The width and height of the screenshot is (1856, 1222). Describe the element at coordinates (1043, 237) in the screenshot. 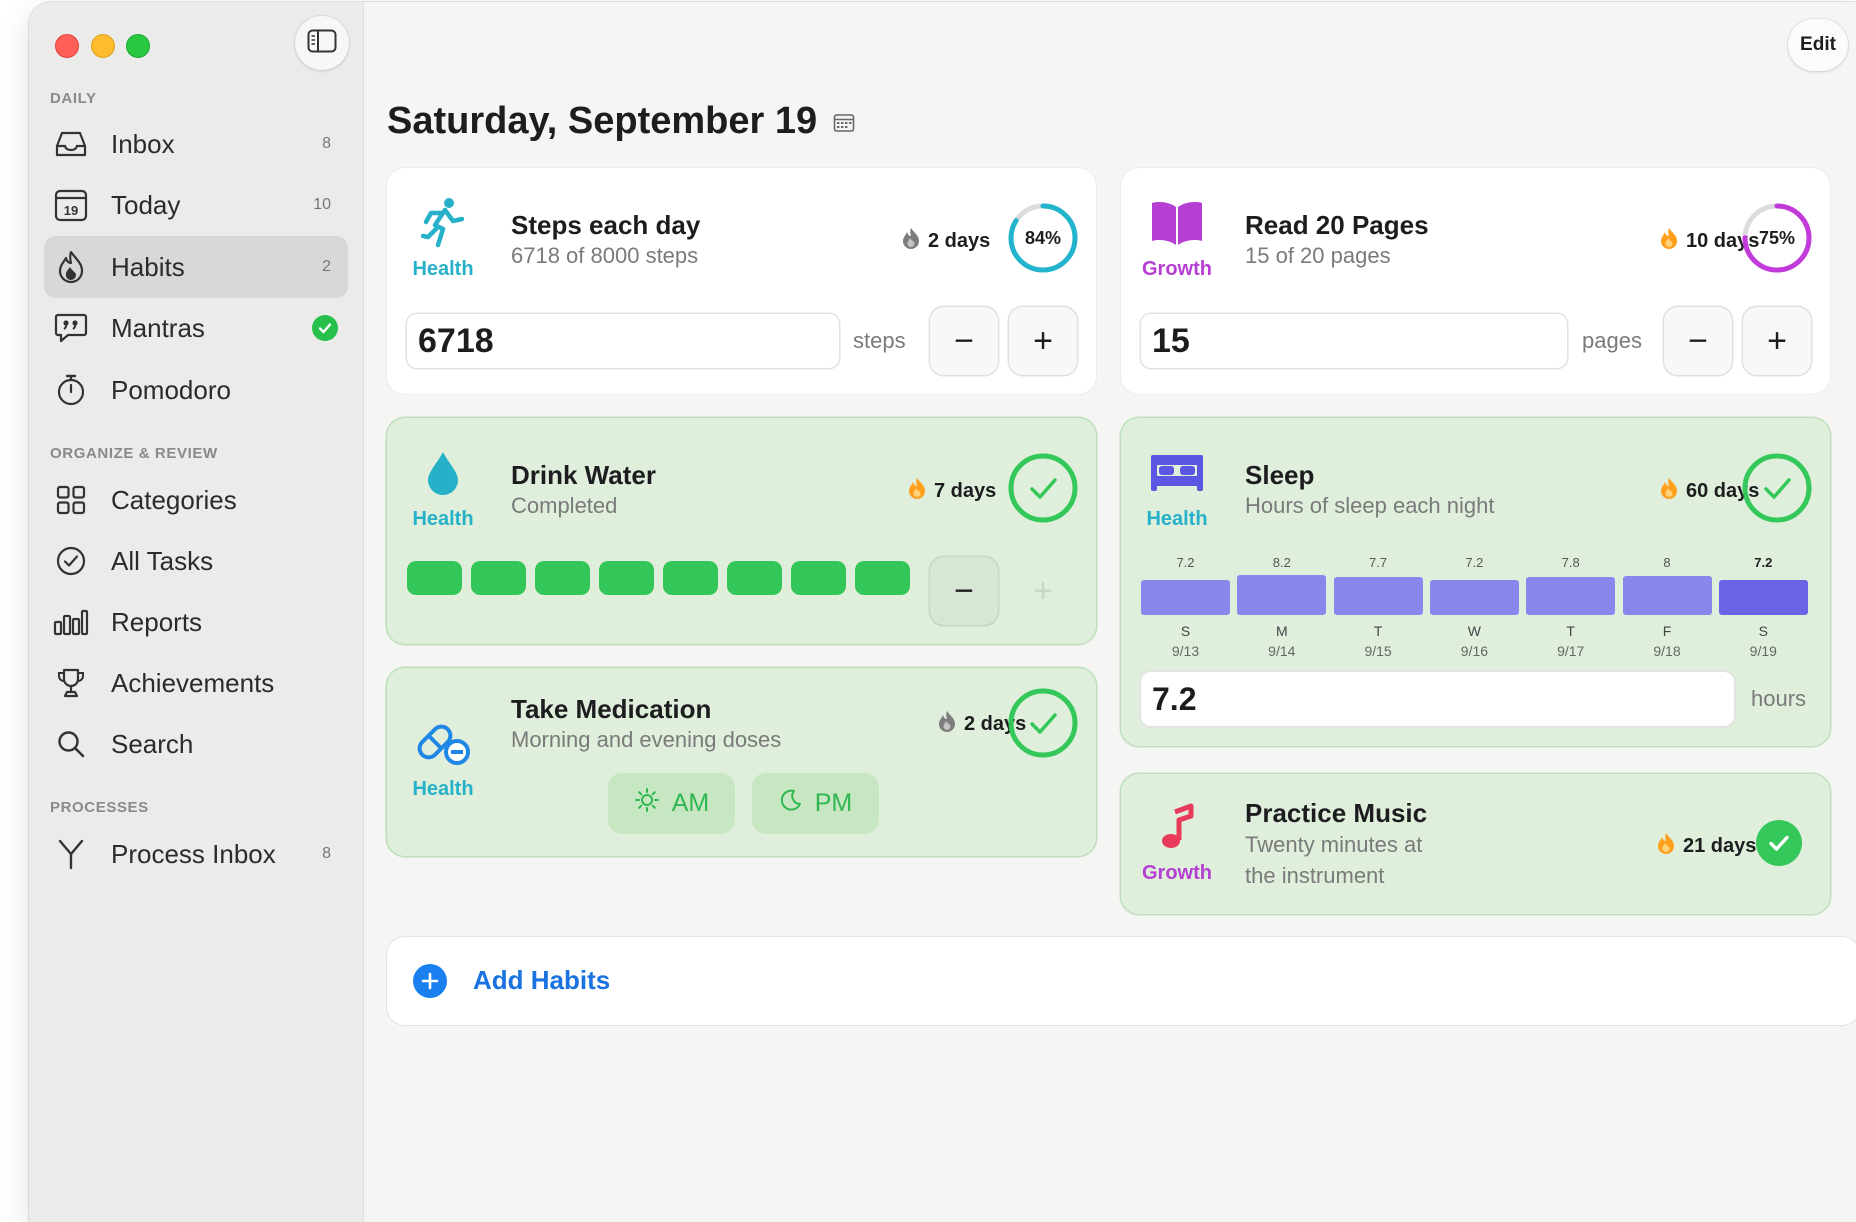

I see `progress-percent: 84%` at that location.